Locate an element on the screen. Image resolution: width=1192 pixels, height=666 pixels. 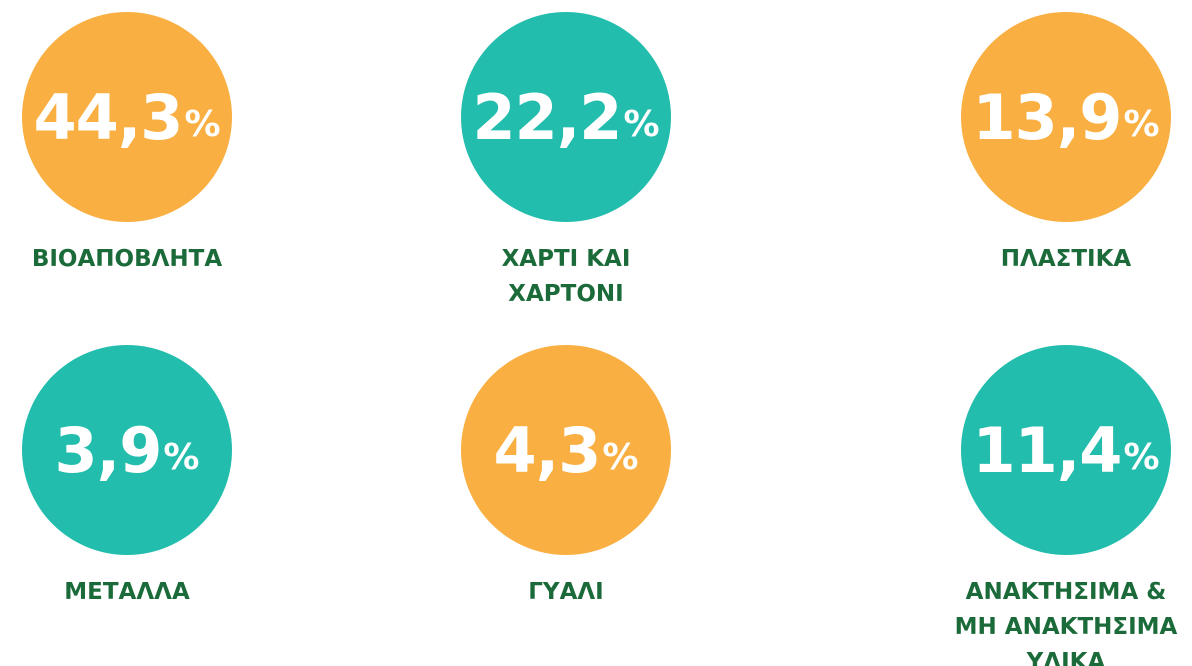
stat-circle: 44,3% is located at coordinates (127, 117).